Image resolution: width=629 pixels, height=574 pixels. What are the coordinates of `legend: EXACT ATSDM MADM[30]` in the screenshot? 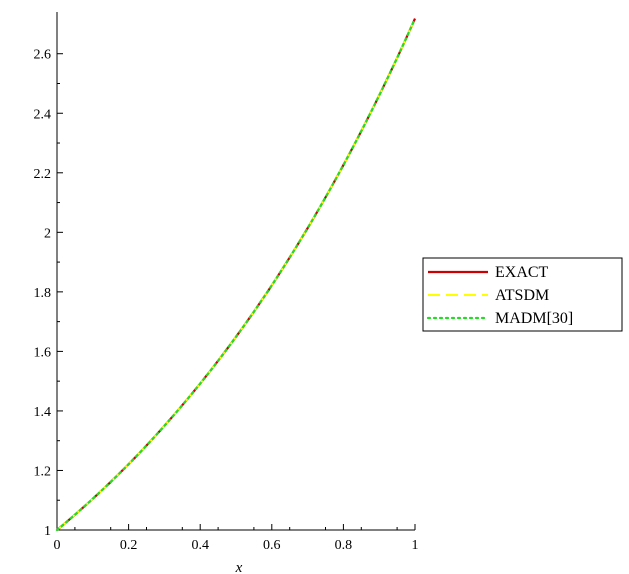 It's located at (522, 294).